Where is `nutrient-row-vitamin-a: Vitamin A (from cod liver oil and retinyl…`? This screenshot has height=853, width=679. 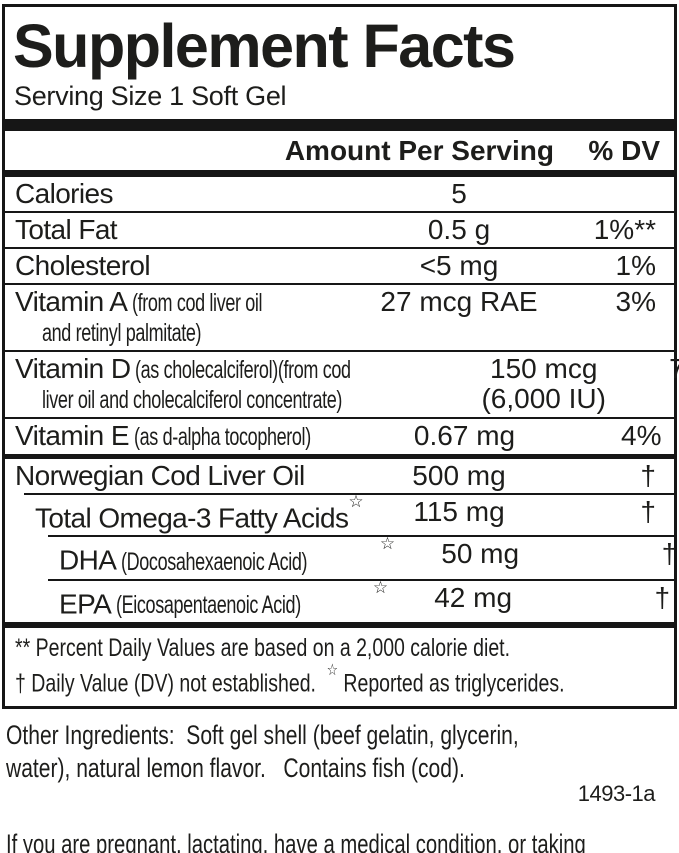 nutrient-row-vitamin-a: Vitamin A (from cod liver oil and retinyl… is located at coordinates (339, 317).